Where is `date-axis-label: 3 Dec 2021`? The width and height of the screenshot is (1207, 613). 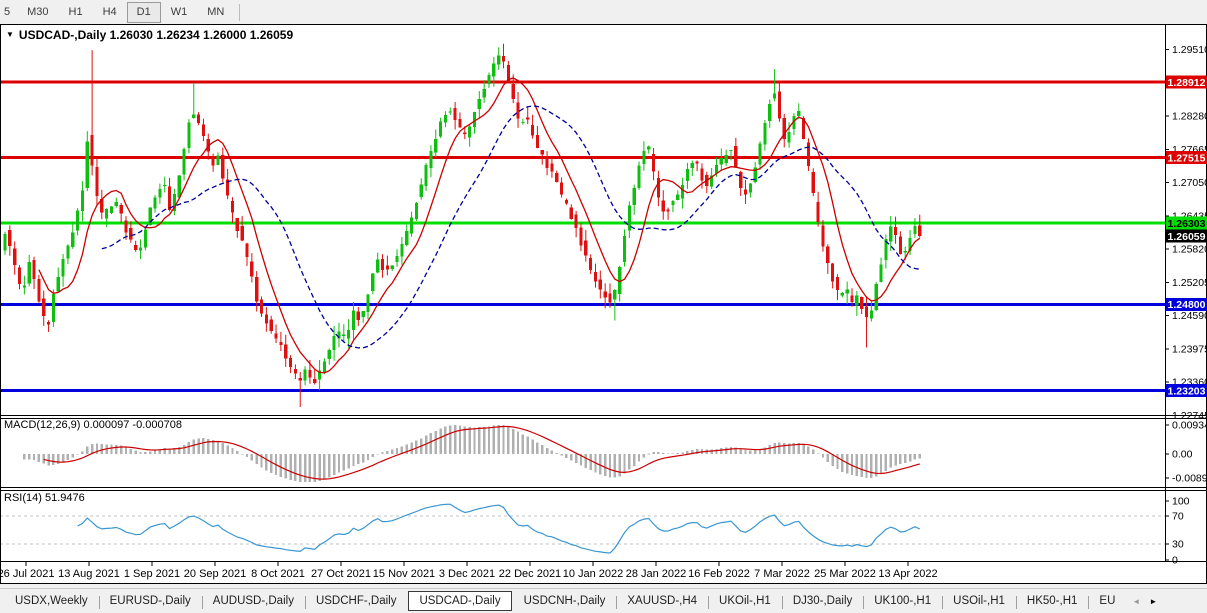 date-axis-label: 3 Dec 2021 is located at coordinates (467, 574).